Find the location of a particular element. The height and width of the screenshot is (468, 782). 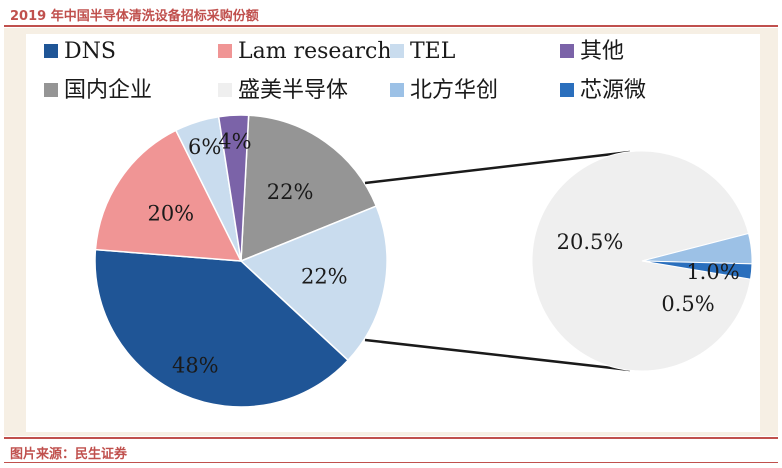

legend-label-dns: DNS is located at coordinates (90, 51).